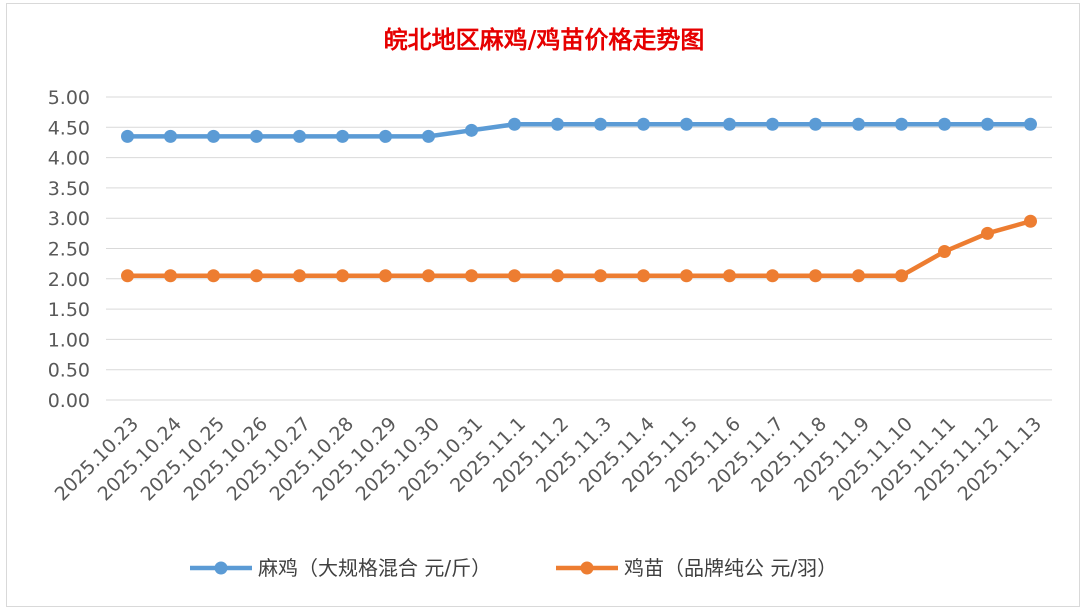  I want to click on legend-label: 鸡苗（品牌纯公 元/羽）, so click(730, 568).